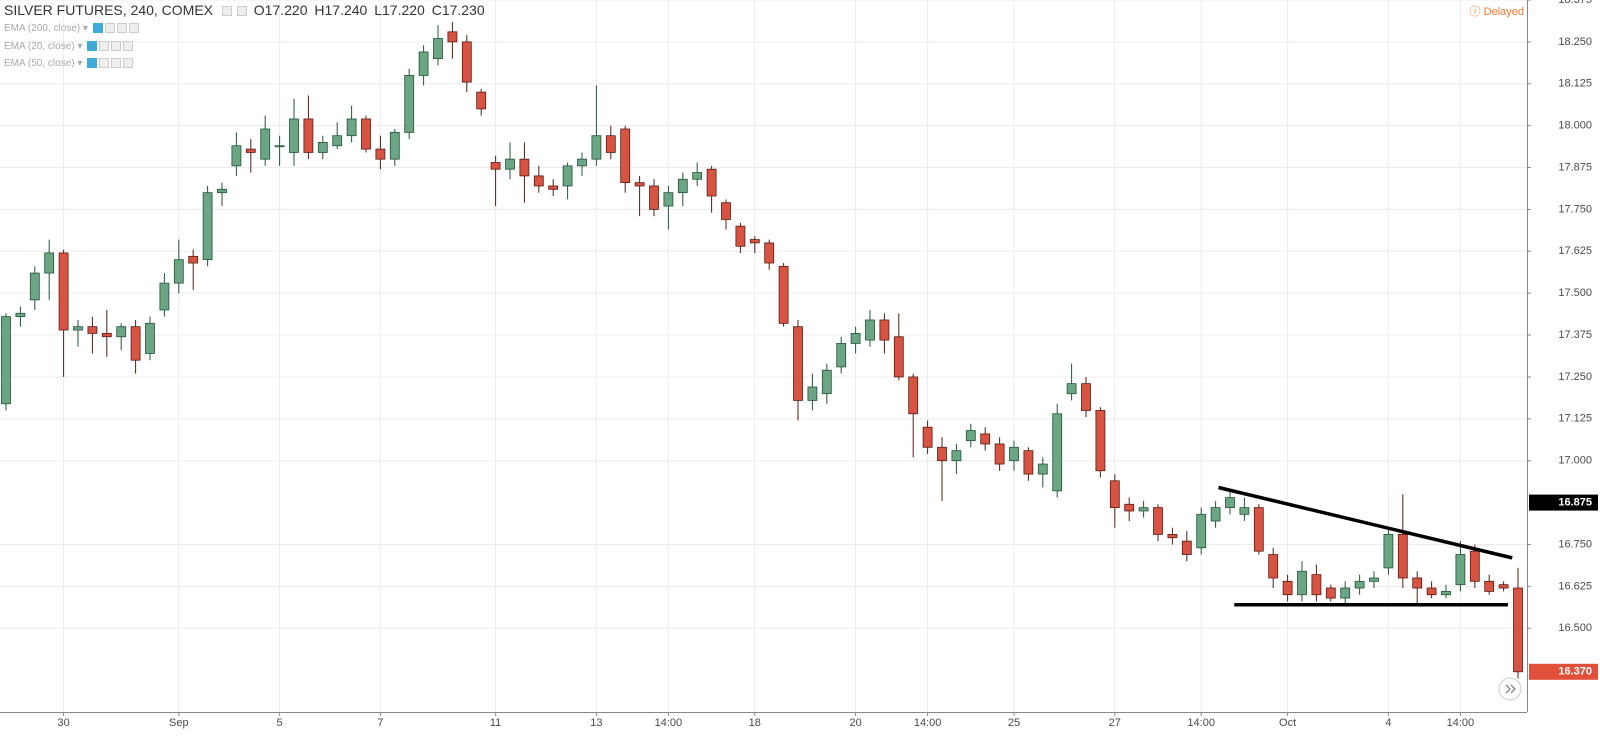  What do you see at coordinates (39, 46) in the screenshot?
I see `indicator-name: EMA (20, close)` at bounding box center [39, 46].